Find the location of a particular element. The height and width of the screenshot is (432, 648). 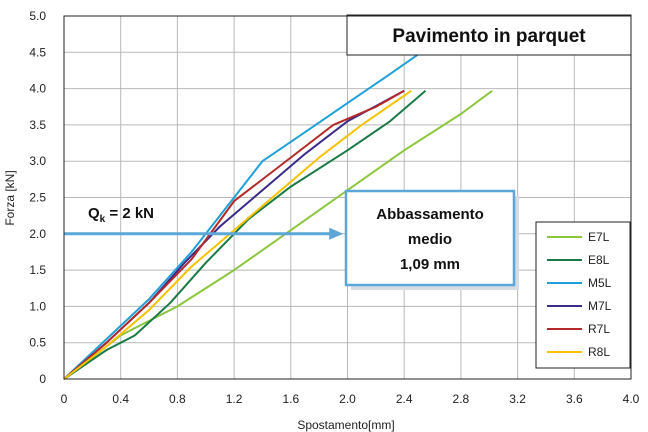

chart-title-box: Pavimento in parquet is located at coordinates (489, 35).